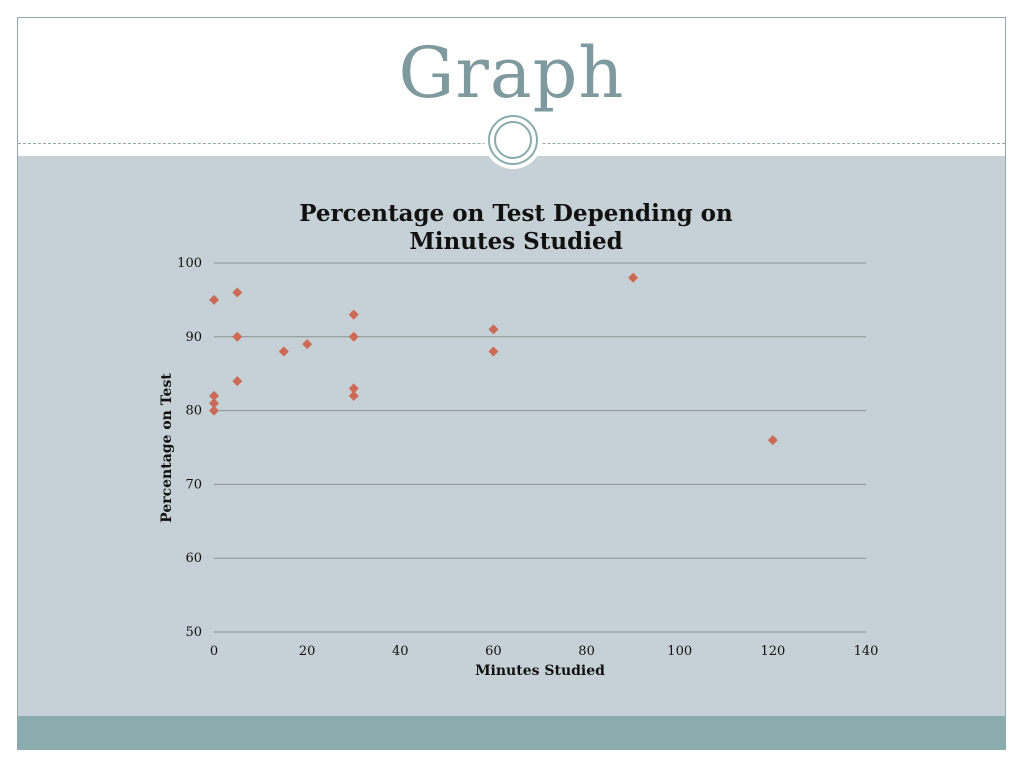 This screenshot has width=1024, height=768. What do you see at coordinates (189, 448) in the screenshot?
I see `y-axis-ticks: 50 60 70 80 90 100` at bounding box center [189, 448].